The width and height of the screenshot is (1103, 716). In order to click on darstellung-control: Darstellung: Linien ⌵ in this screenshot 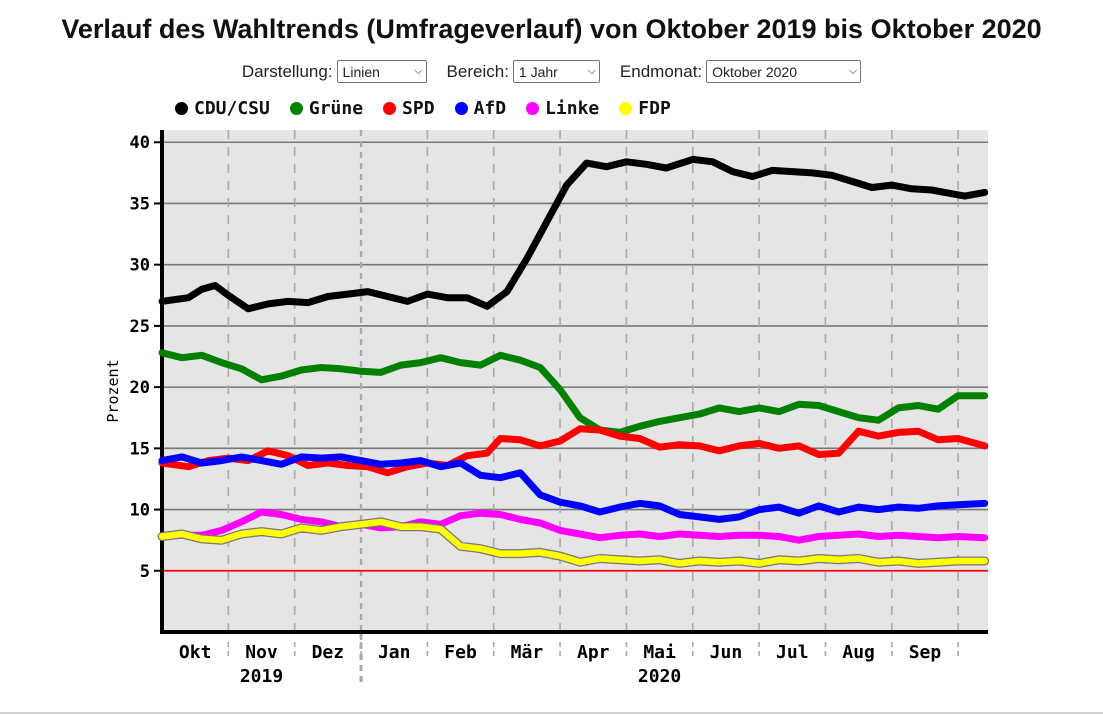, I will do `click(334, 71)`.